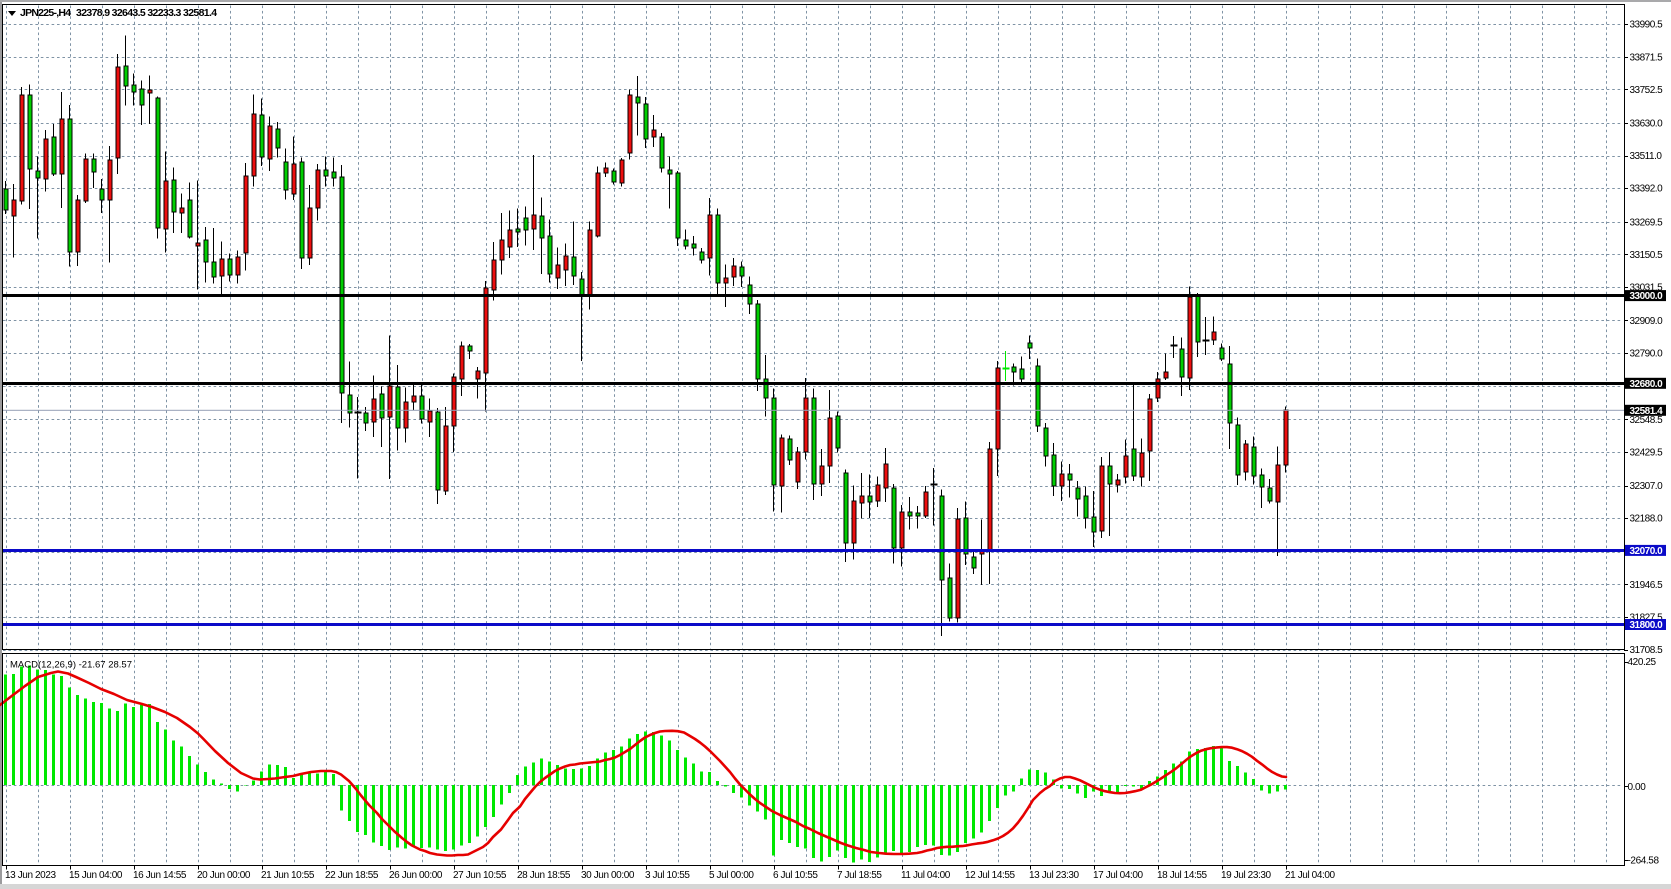 Image resolution: width=1671 pixels, height=889 pixels. Describe the element at coordinates (1647, 585) in the screenshot. I see `svg-text: 31946.5` at that location.